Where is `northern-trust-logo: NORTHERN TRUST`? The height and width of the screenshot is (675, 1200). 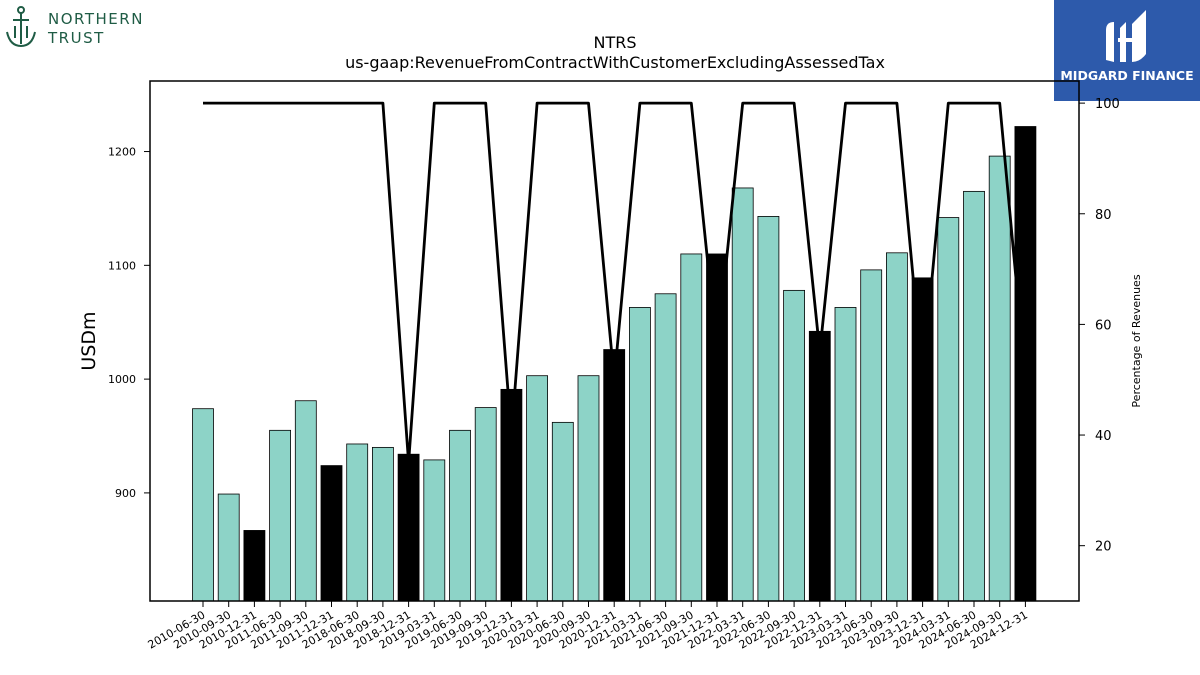
northern-trust-logo: NORTHERN TRUST is located at coordinates (84, 27).